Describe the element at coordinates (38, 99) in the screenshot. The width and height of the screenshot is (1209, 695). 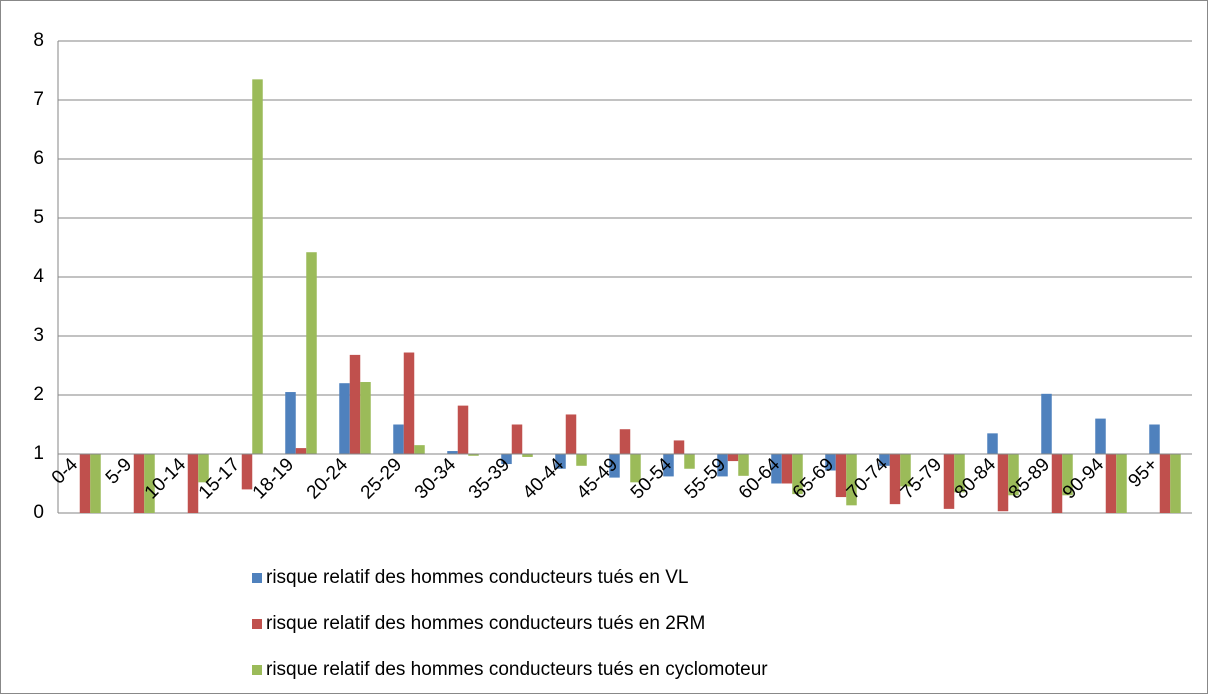
I see `y-tick-label: 7` at that location.